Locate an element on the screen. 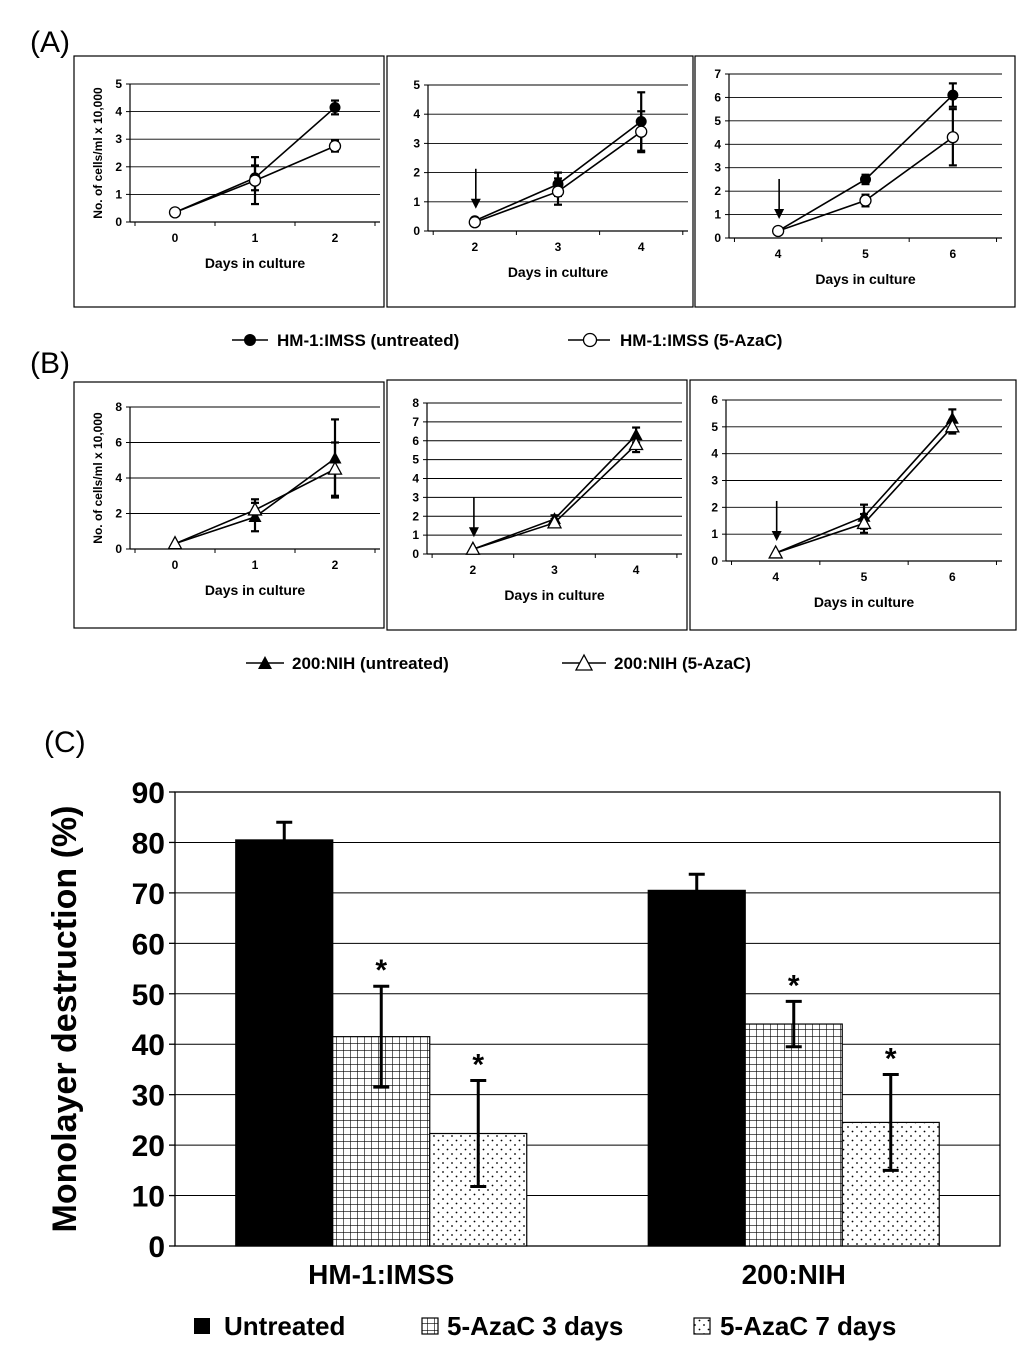 The image size is (1024, 1351). y-tick-label: 70 is located at coordinates (148, 894).